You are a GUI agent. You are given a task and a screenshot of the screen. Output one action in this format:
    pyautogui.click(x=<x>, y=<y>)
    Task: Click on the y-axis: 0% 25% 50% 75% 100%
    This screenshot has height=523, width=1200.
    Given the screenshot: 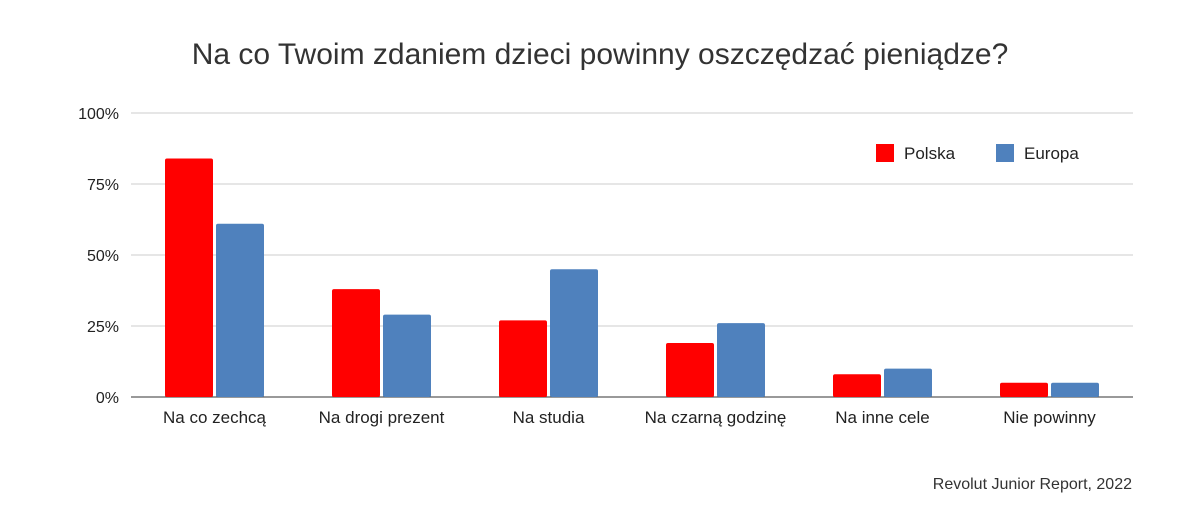 What is the action you would take?
    pyautogui.click(x=98, y=256)
    